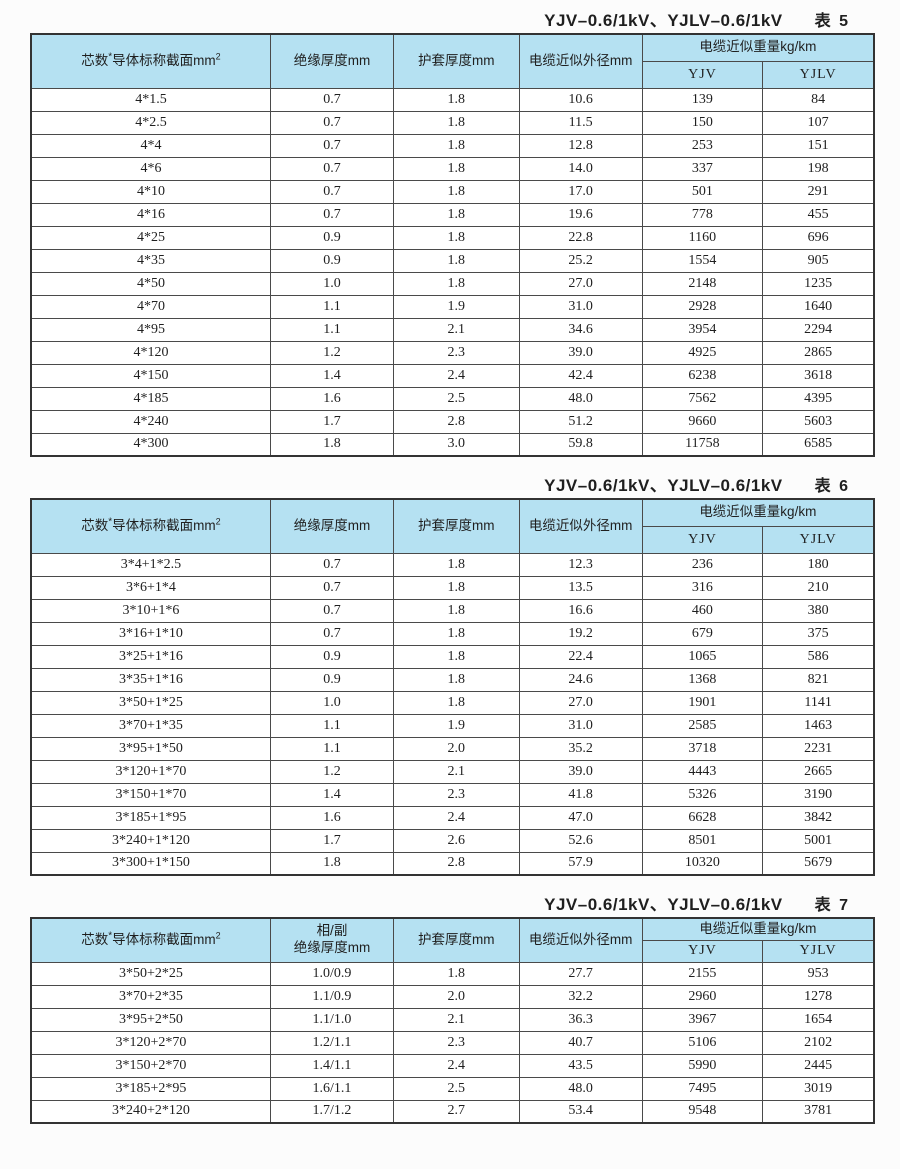  Describe the element at coordinates (150, 587) in the screenshot. I see `table-cell: 3*6+1*4` at that location.